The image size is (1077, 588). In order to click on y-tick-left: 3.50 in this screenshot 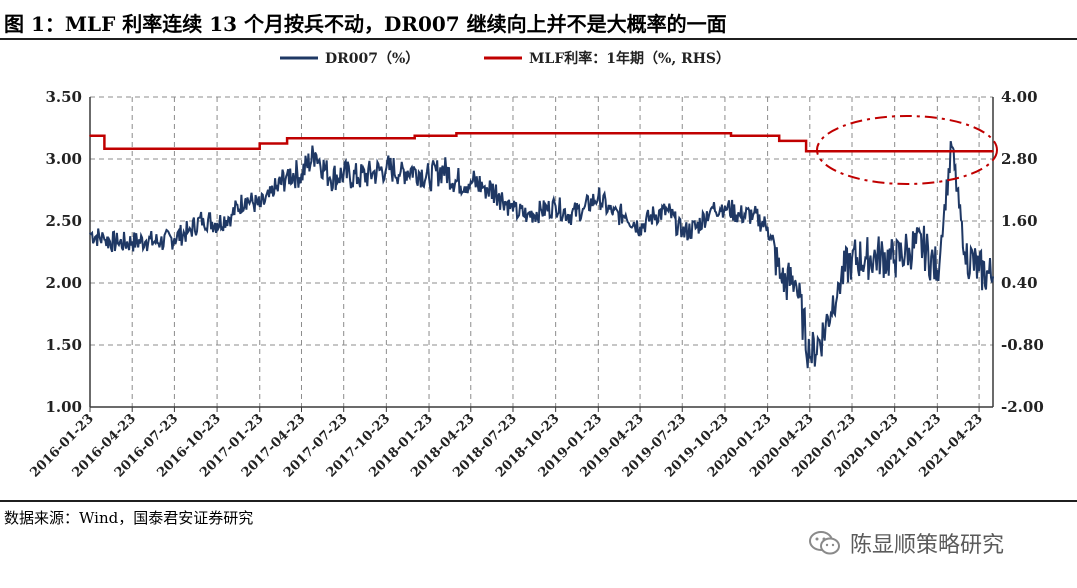, I will do `click(63, 97)`.